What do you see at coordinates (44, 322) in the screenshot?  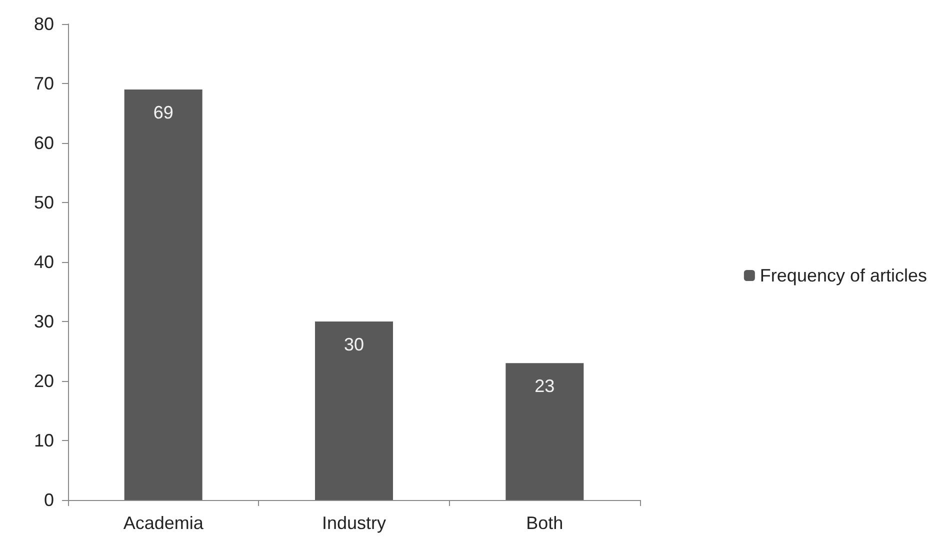 I see `y-tick-label: 30` at bounding box center [44, 322].